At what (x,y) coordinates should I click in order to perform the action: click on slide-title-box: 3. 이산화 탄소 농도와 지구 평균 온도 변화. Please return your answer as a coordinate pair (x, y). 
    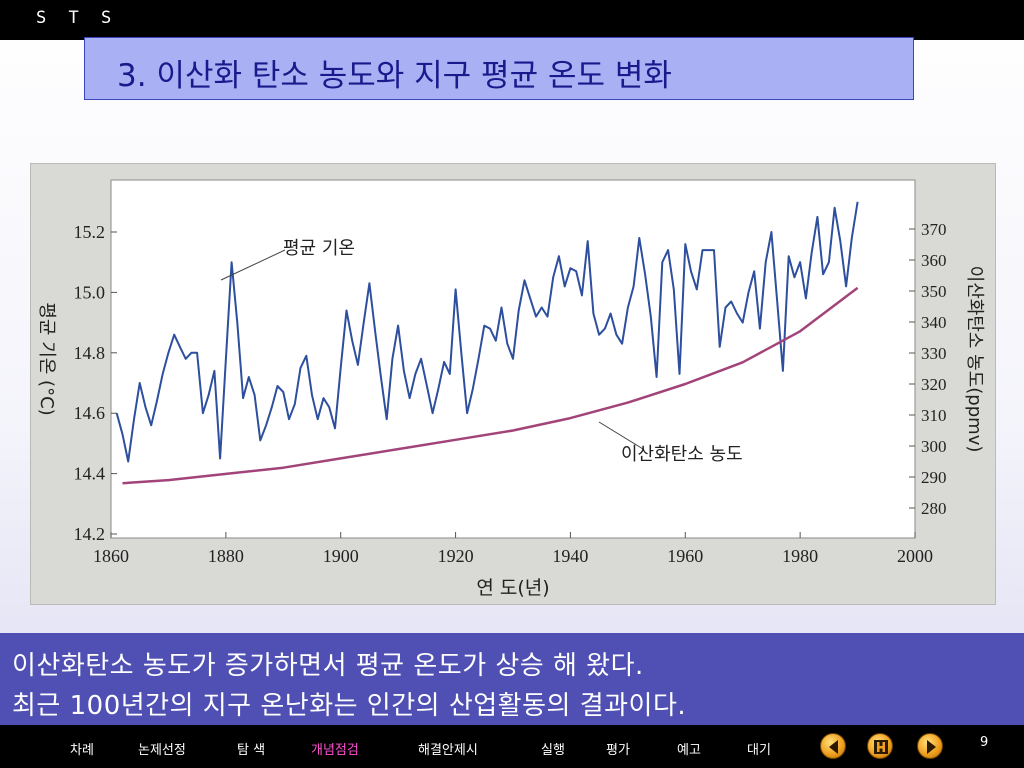
    Looking at the image, I should click on (499, 68).